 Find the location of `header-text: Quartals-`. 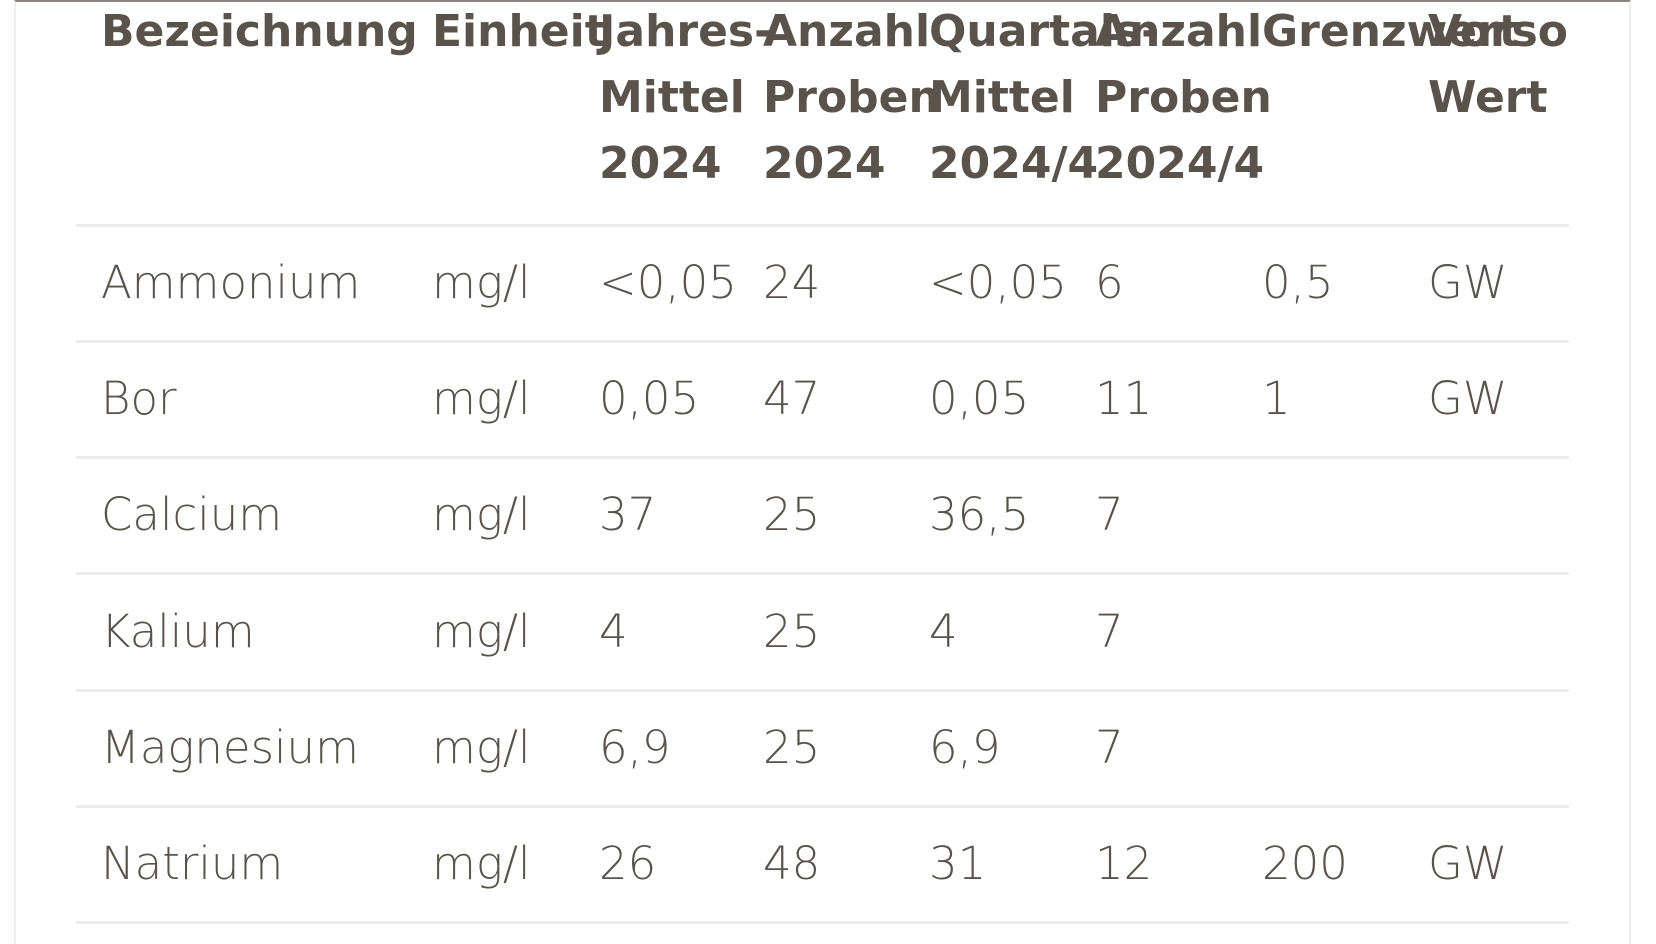

header-text: Quartals- is located at coordinates (1044, 31).